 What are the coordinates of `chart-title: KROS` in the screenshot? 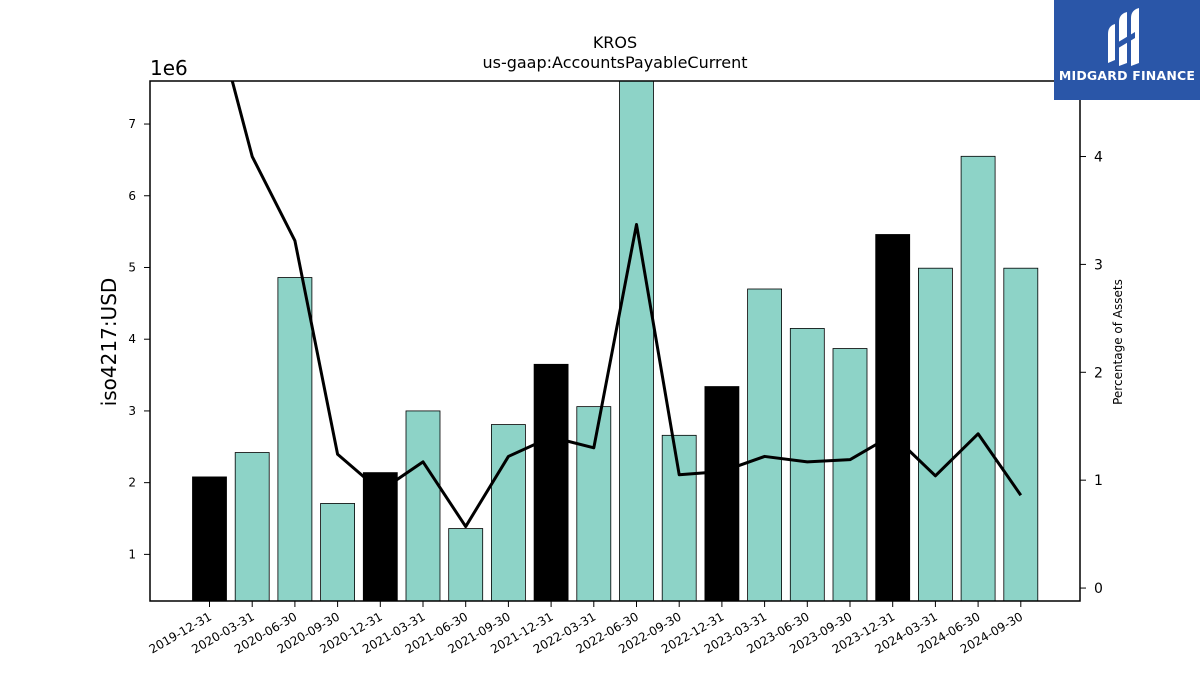 It's located at (615, 42).